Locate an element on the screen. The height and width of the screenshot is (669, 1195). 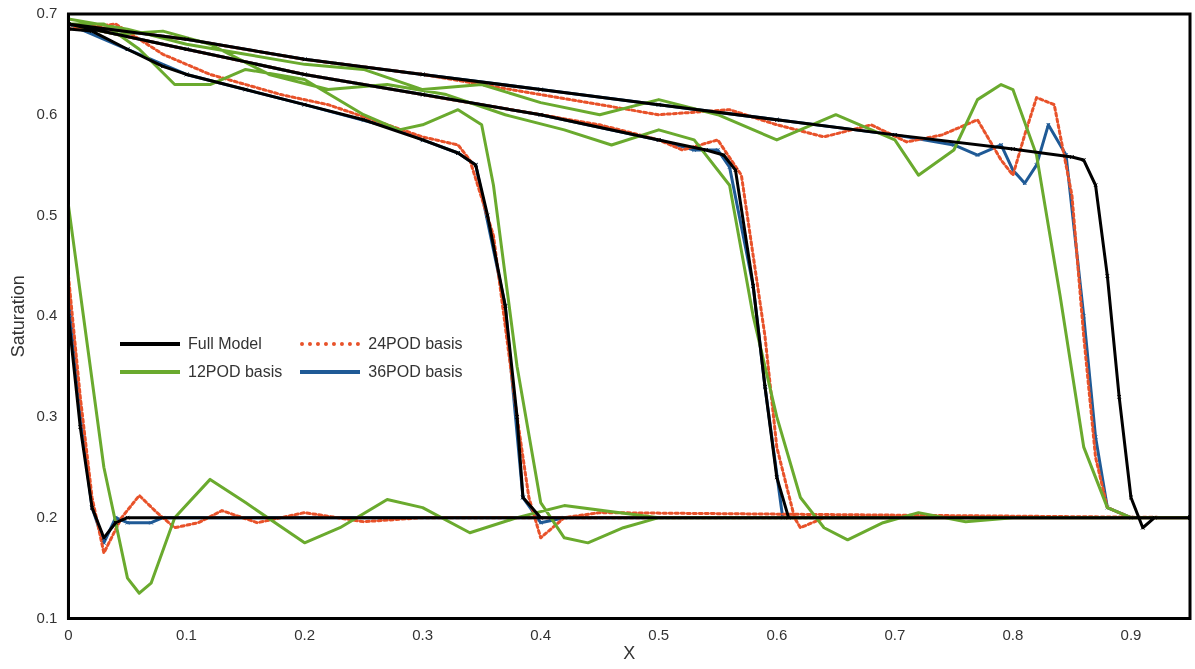
y-tick-label: 0.7 is located at coordinates (47, 13).